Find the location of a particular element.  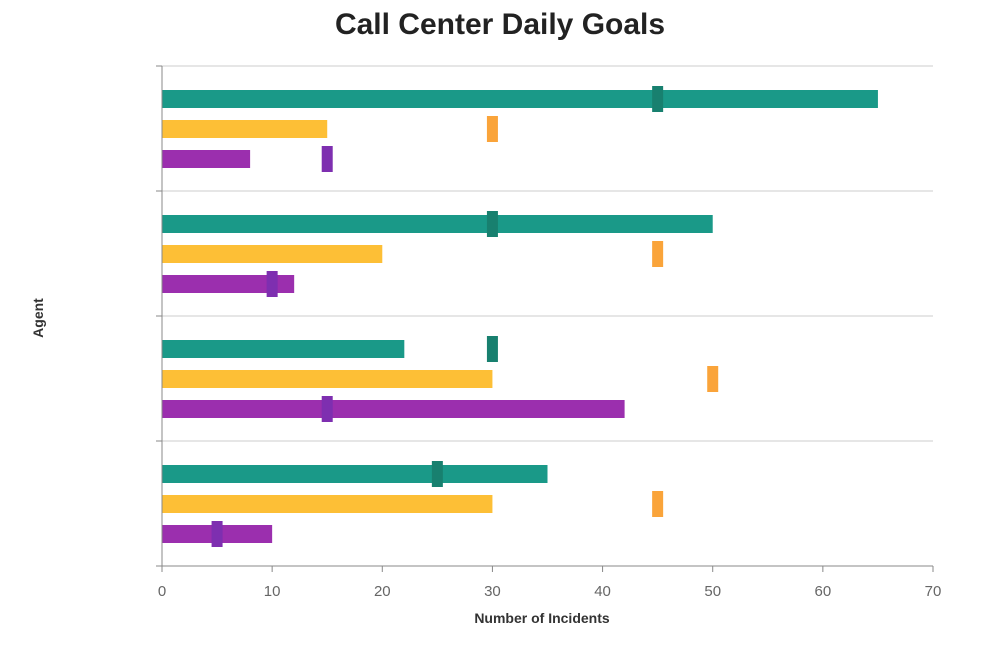

x-axis-title: Number of Incidents is located at coordinates (542, 618).